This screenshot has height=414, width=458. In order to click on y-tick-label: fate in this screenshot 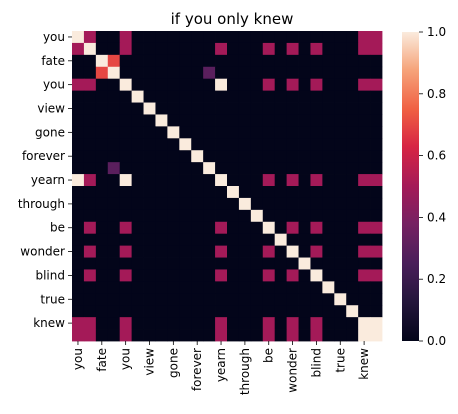, I will do `click(53, 61)`.